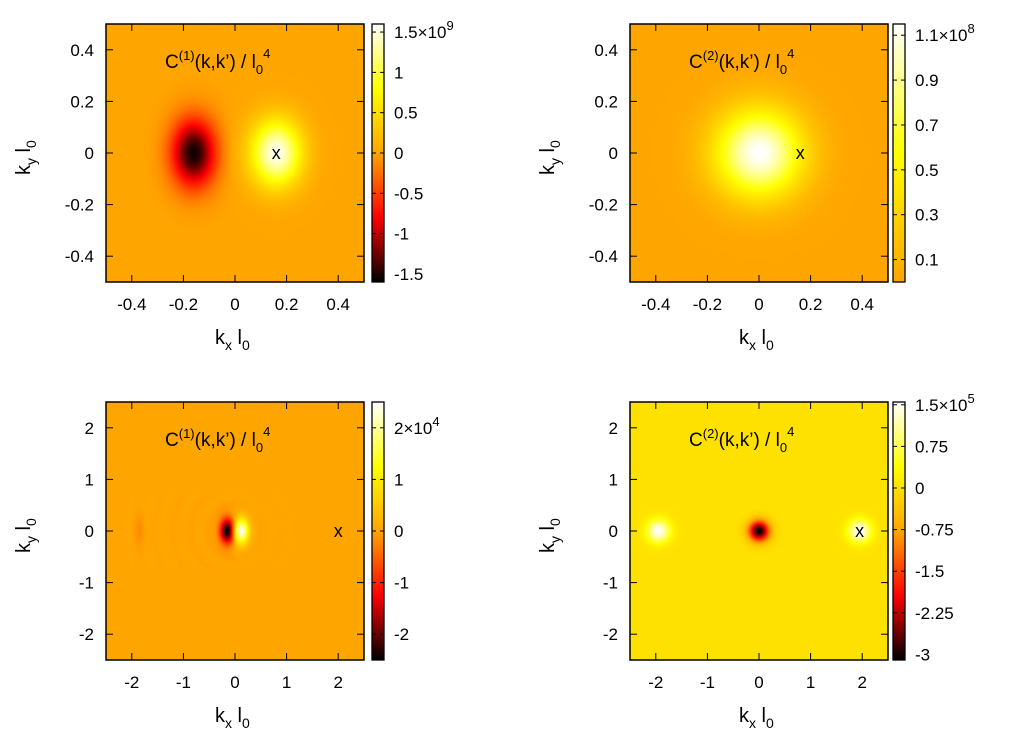 The height and width of the screenshot is (743, 1015). What do you see at coordinates (337, 682) in the screenshot?
I see `x-tick-label: 2` at bounding box center [337, 682].